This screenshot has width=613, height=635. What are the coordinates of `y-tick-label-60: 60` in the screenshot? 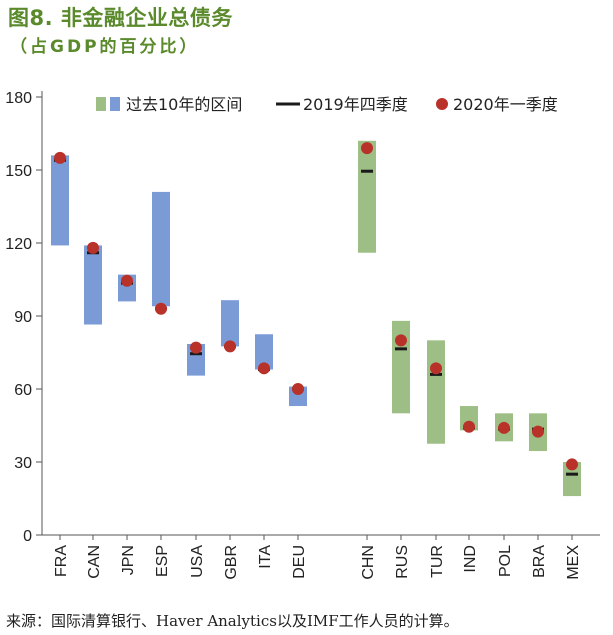 It's located at (23, 390).